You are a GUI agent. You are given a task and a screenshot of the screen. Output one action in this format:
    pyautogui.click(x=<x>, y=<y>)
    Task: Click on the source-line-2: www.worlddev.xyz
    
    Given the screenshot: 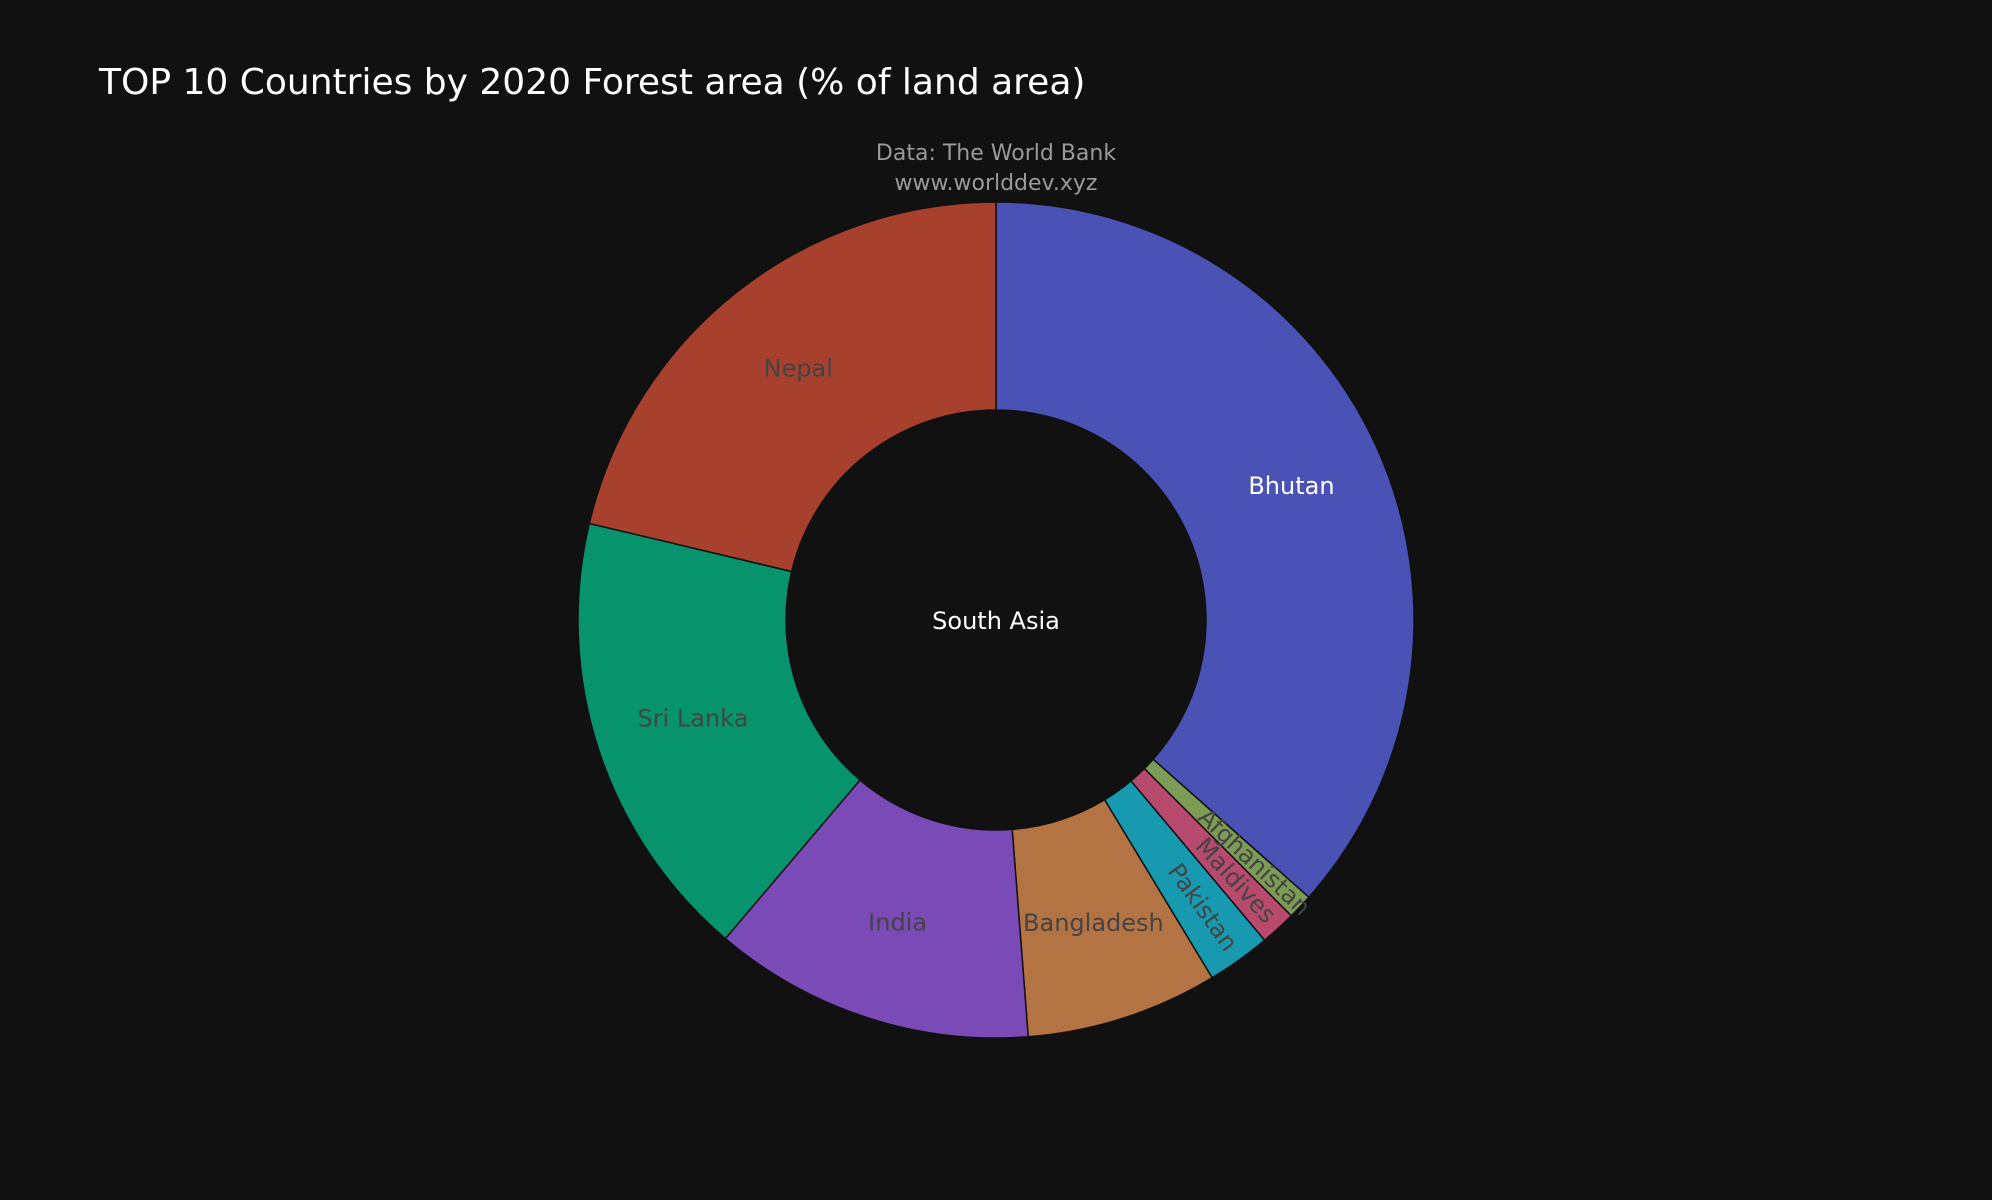 What is the action you would take?
    pyautogui.click(x=996, y=183)
    